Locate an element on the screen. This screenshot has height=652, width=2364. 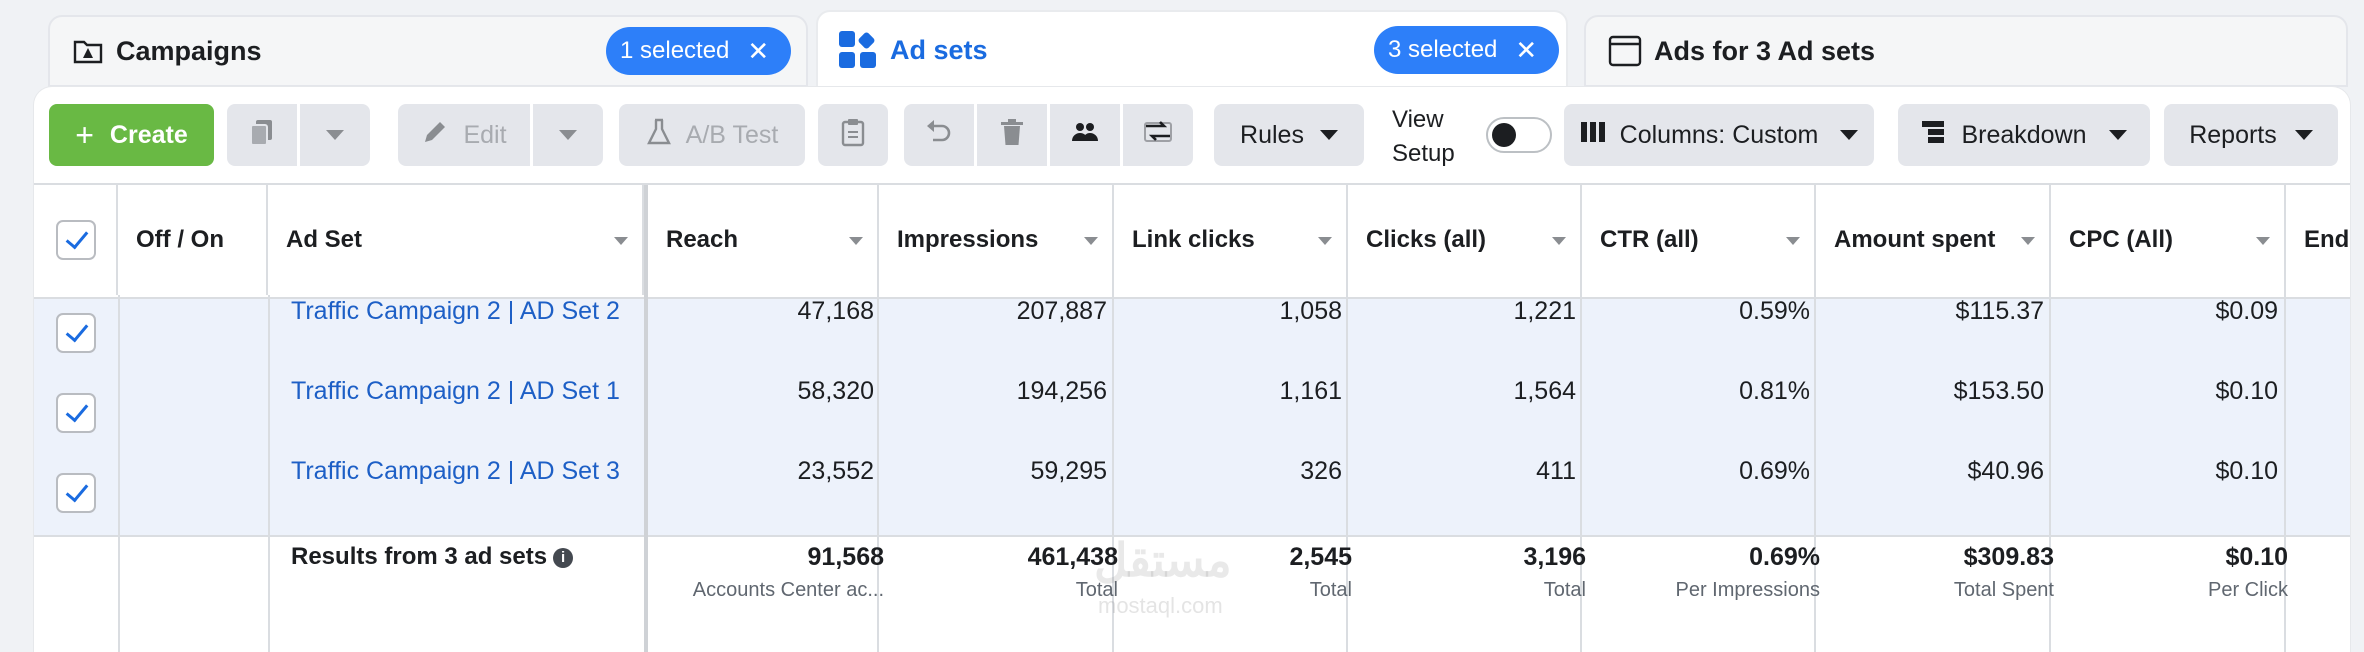
campaigns-selected-badge: 1 selected ✕ is located at coordinates (699, 51).